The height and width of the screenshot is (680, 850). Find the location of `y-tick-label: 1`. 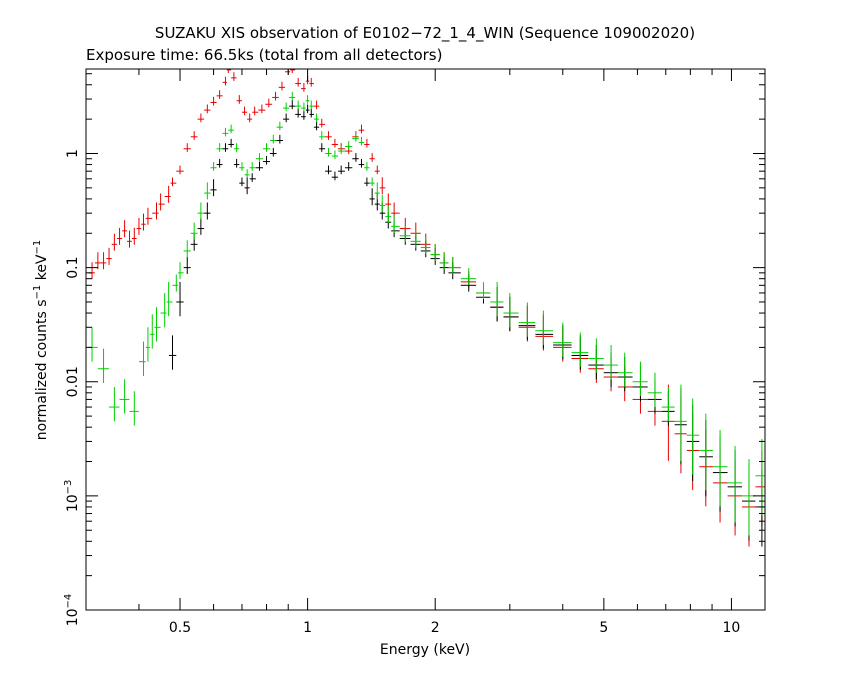

y-tick-label: 1 is located at coordinates (73, 153).